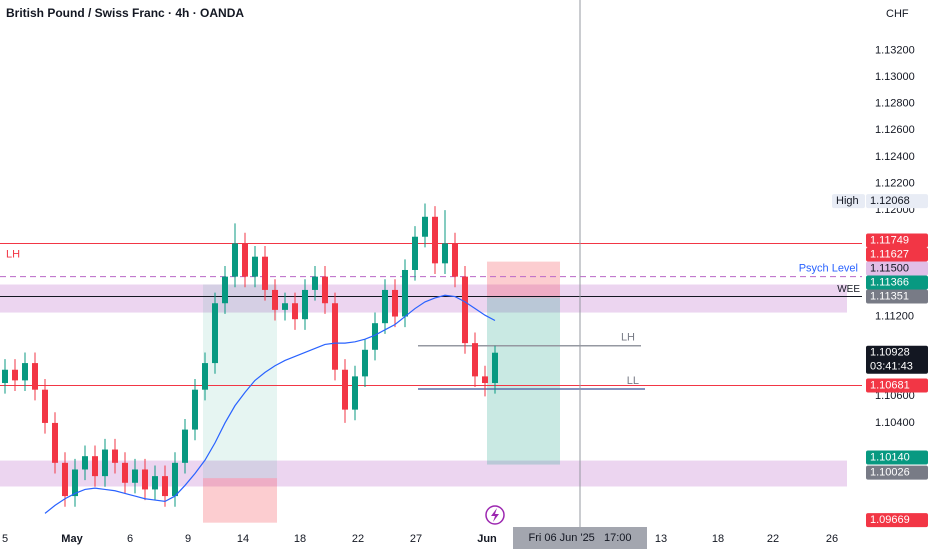 This screenshot has height=550, width=932. Describe the element at coordinates (890, 457) in the screenshot. I see `price-tag-label: 1.10140` at that location.